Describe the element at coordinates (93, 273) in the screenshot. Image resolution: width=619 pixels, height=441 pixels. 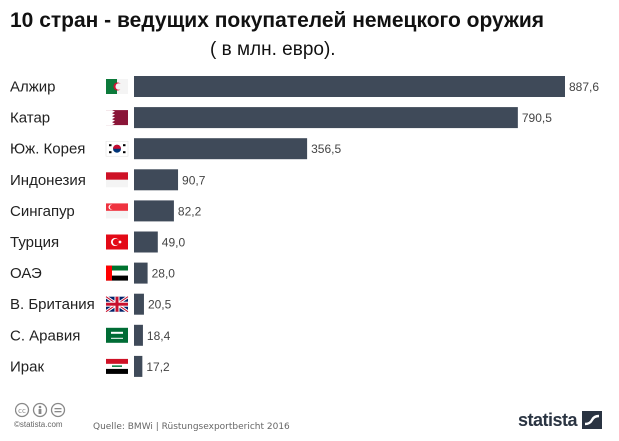
I see `bar-row: ОАЭ 28,0` at that location.